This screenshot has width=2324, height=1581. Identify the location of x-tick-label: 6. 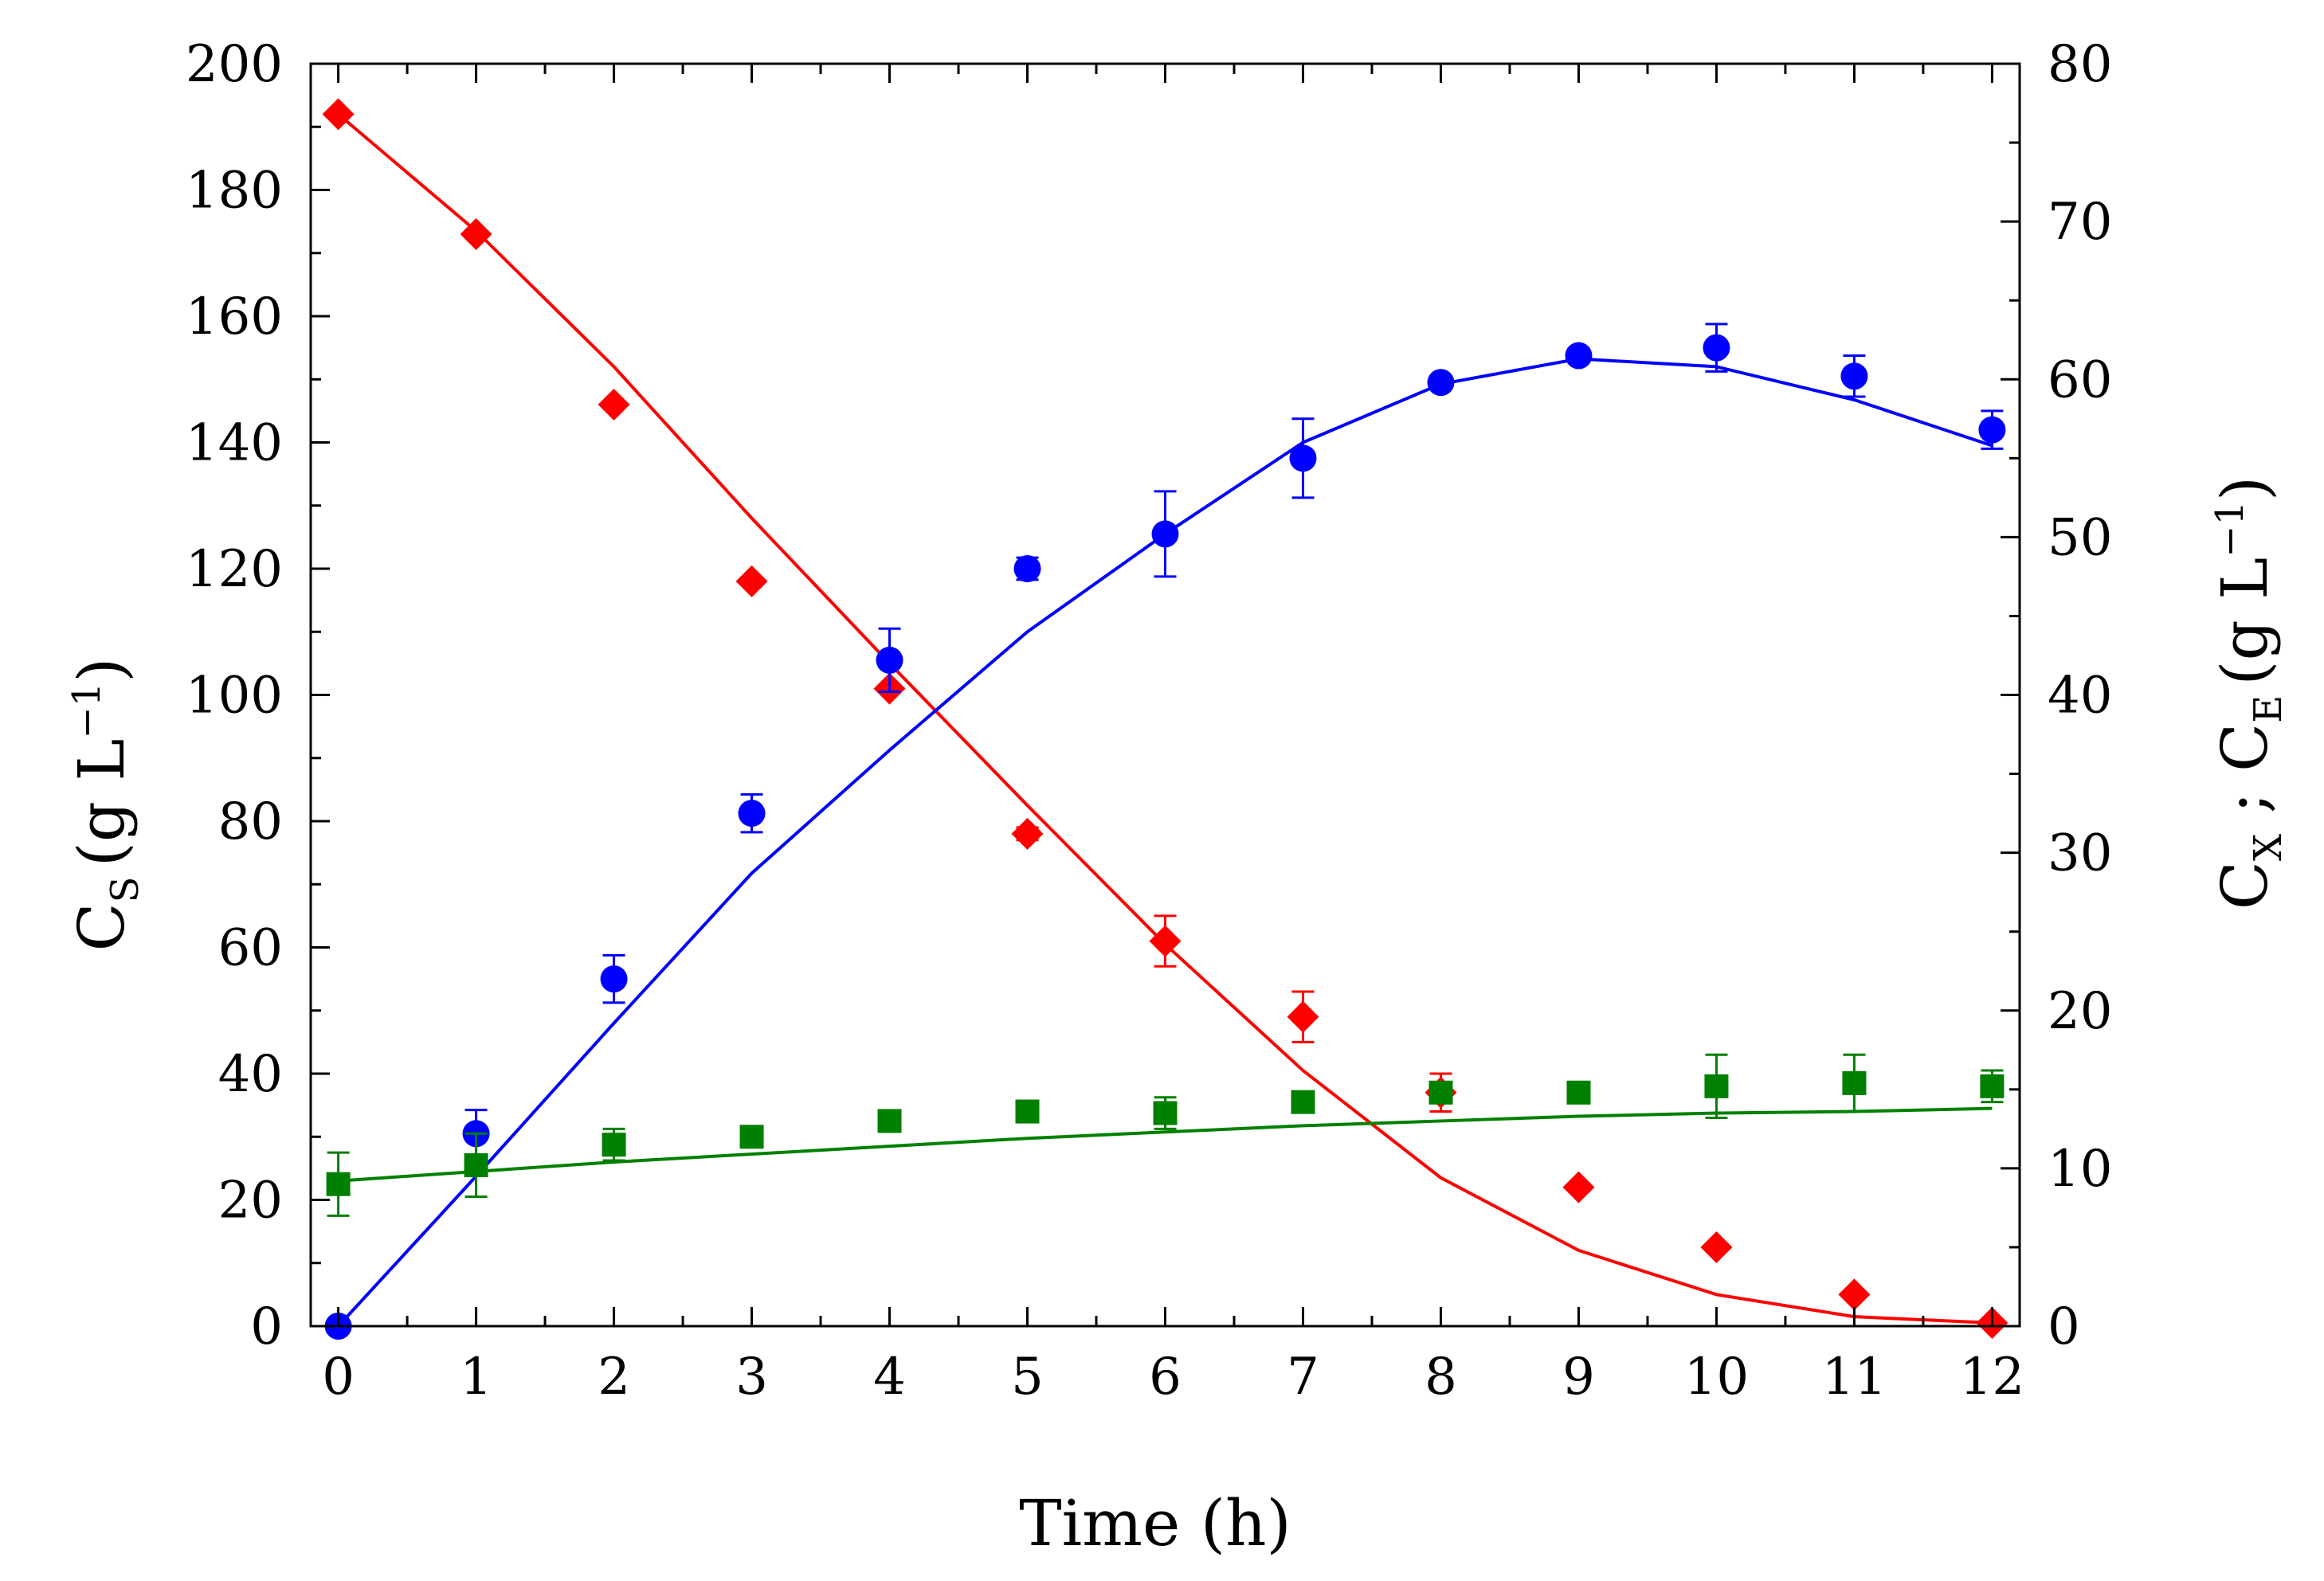
(1165, 1377).